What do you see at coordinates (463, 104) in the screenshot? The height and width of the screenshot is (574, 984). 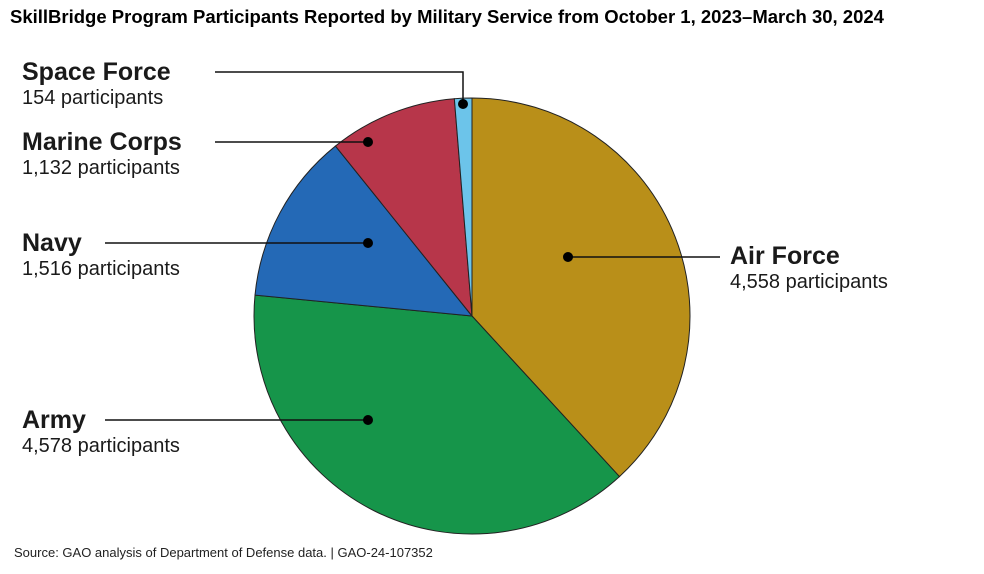 I see `leader-dot-space-force` at bounding box center [463, 104].